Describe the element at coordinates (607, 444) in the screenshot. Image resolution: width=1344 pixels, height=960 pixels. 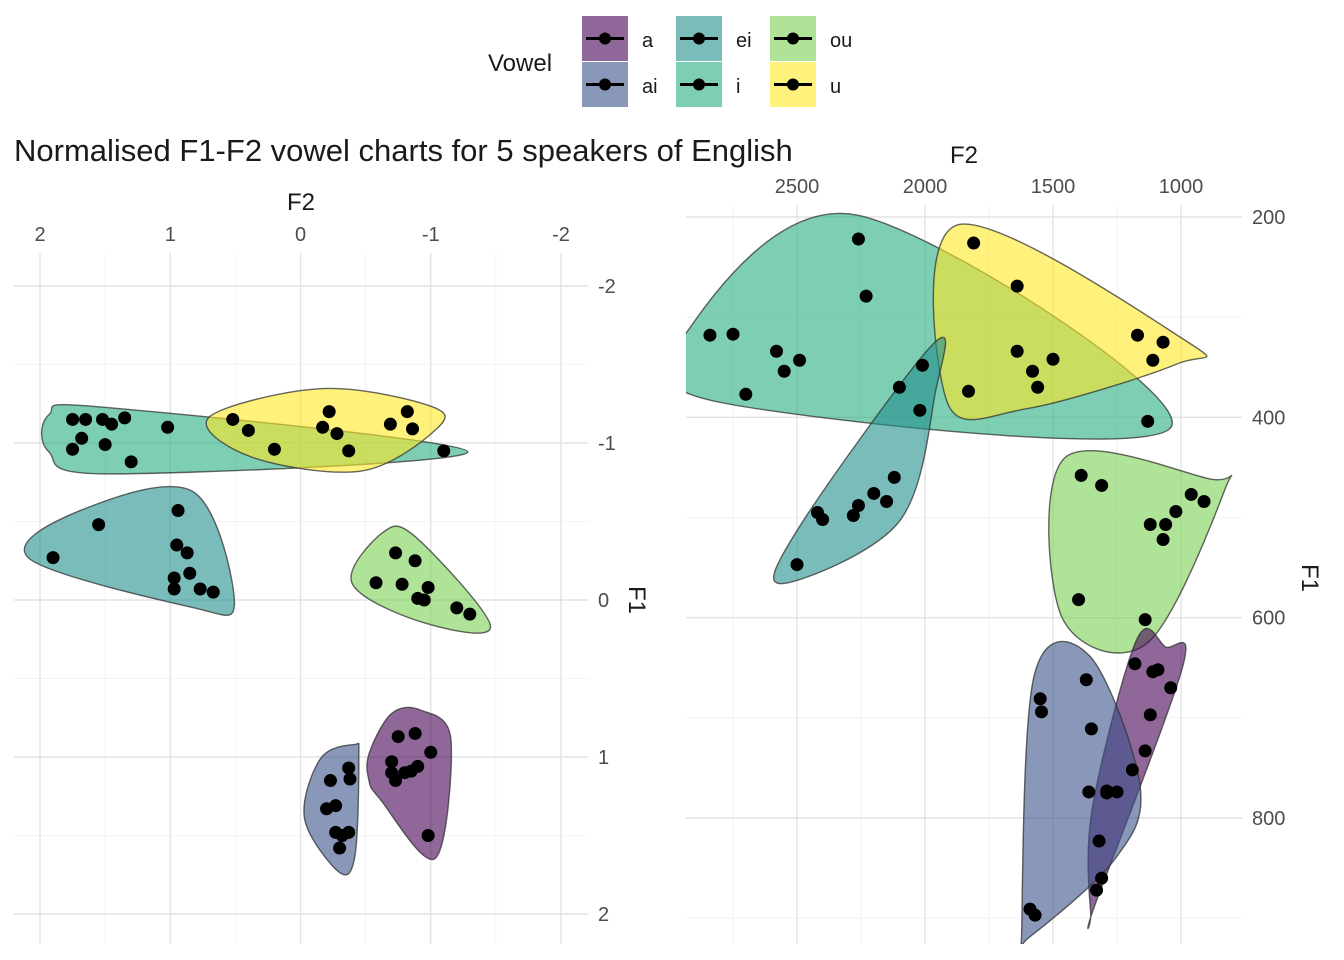
I see `y-tick-label: -1` at that location.